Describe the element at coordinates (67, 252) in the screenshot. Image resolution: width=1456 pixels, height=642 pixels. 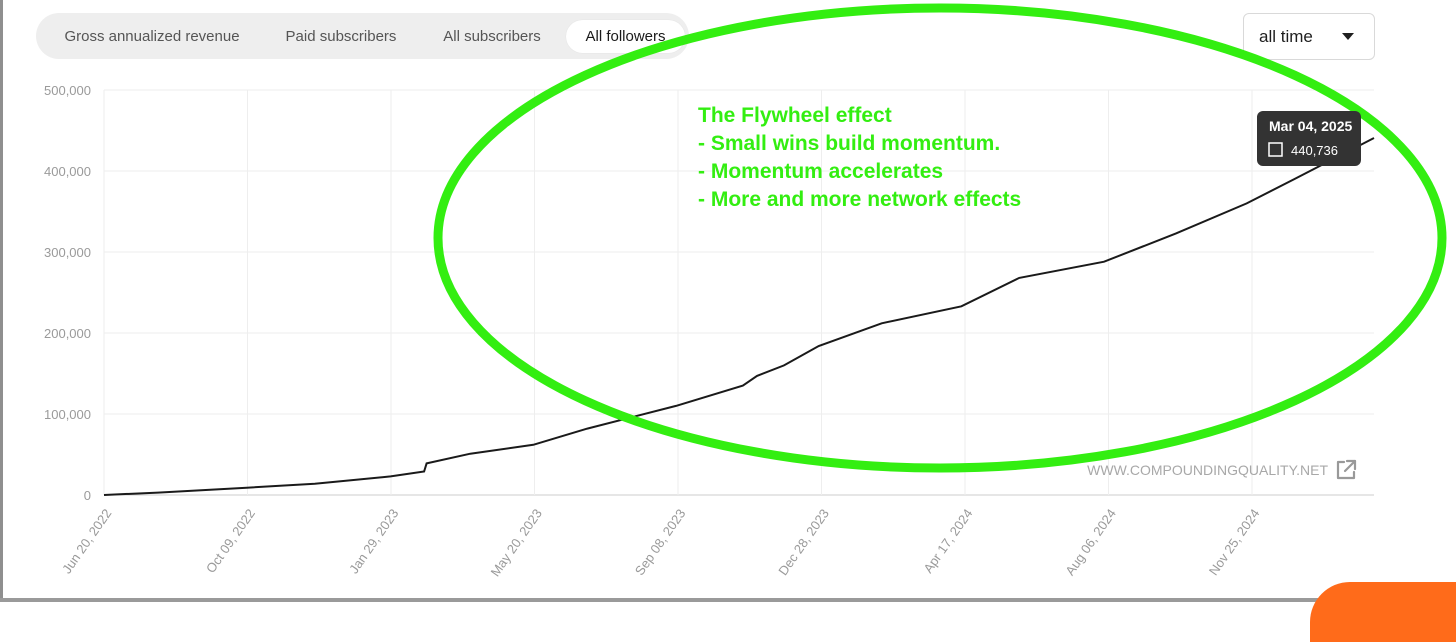
I see `y-tick-label: 300,000` at that location.